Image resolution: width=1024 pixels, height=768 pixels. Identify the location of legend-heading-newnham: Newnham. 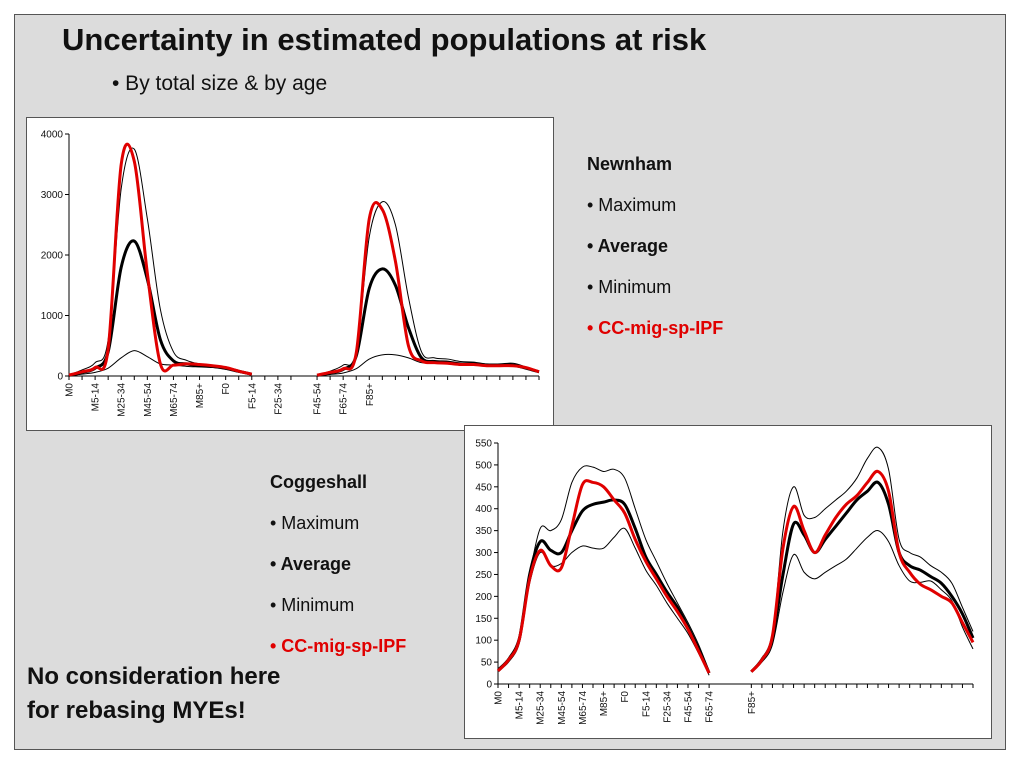
(630, 164).